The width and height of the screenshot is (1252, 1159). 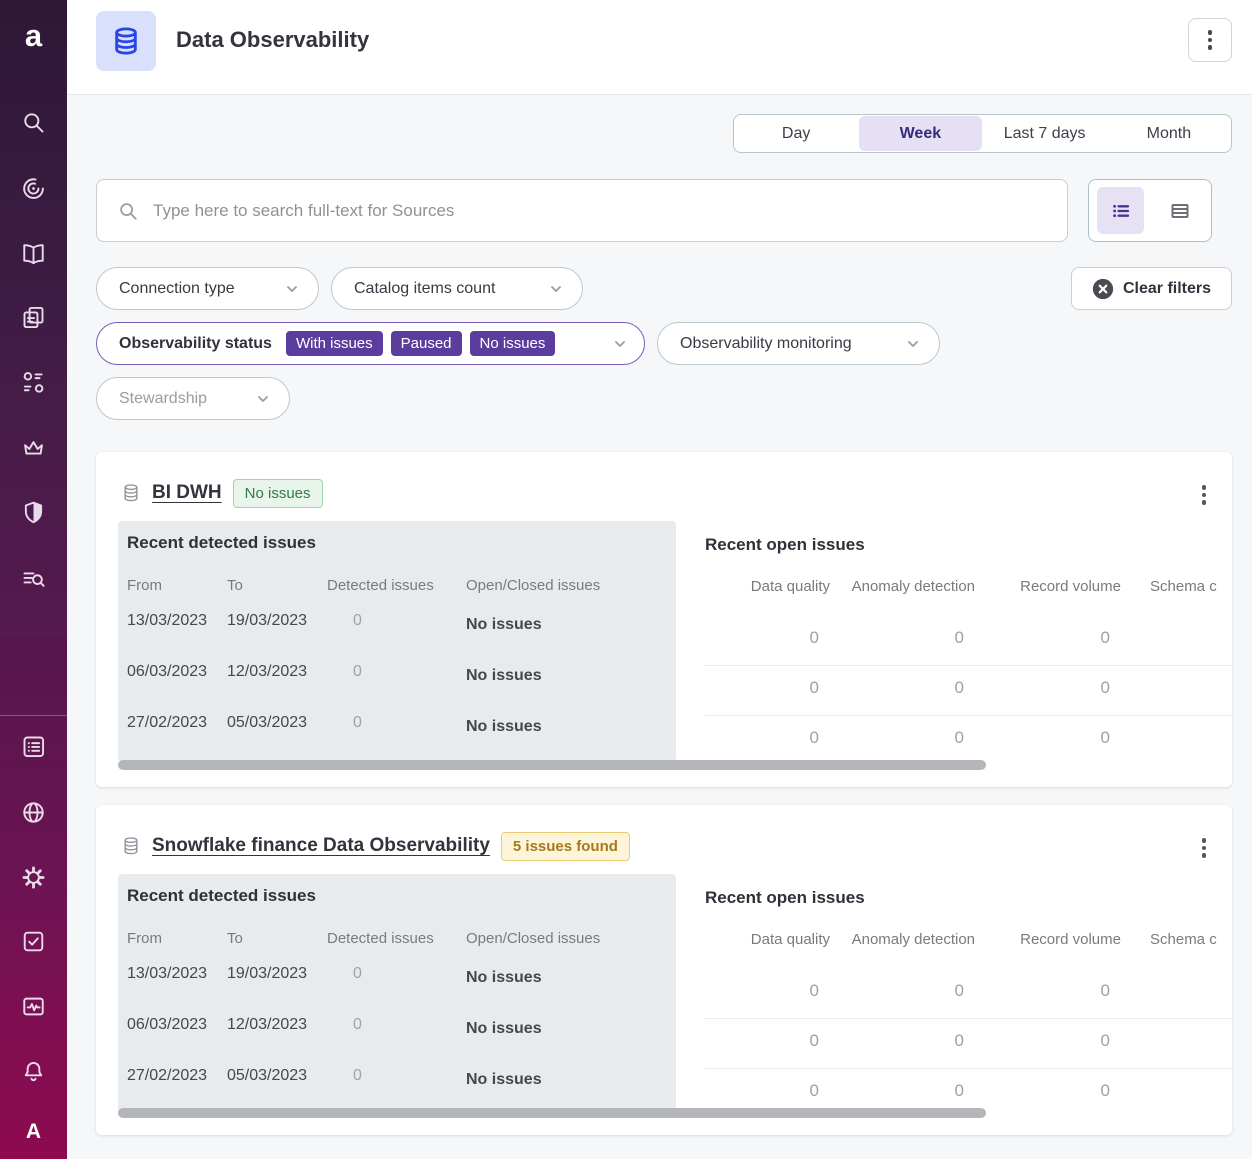 What do you see at coordinates (33, 578) in the screenshot?
I see `sidebar-item-profiling` at bounding box center [33, 578].